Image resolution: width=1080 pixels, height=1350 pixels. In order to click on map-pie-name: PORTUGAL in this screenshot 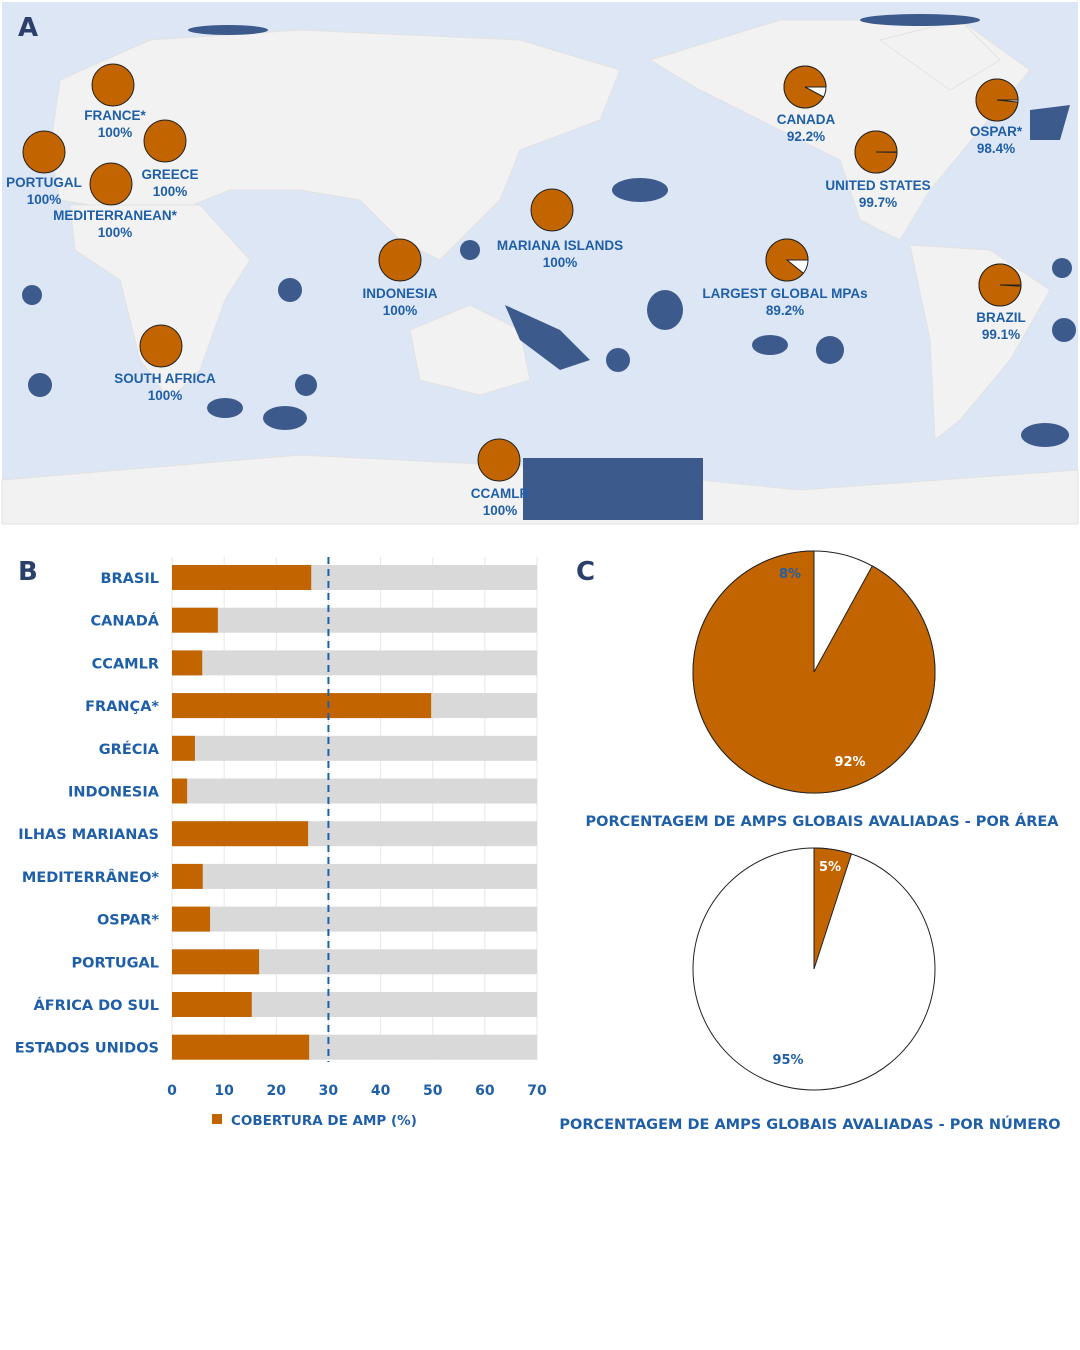, I will do `click(44, 182)`.